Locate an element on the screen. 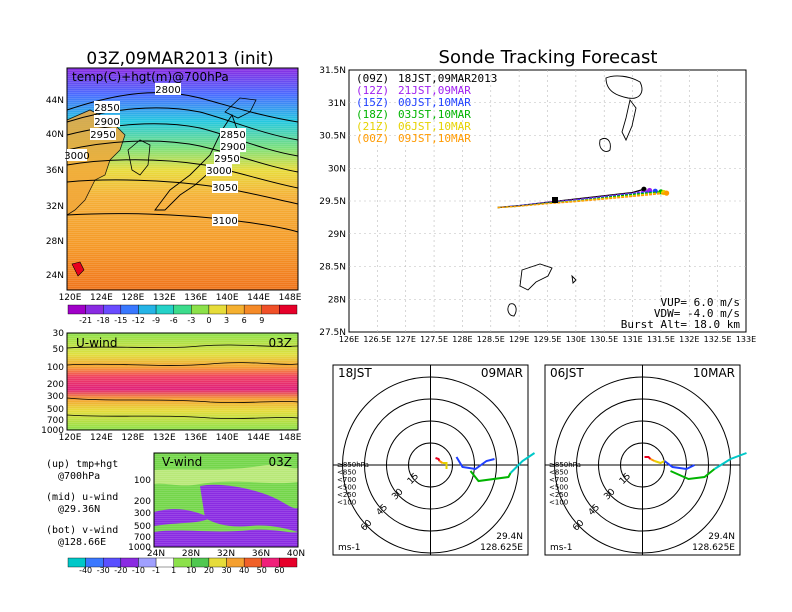 This screenshot has width=792, height=612. map-frame is located at coordinates (182, 179).